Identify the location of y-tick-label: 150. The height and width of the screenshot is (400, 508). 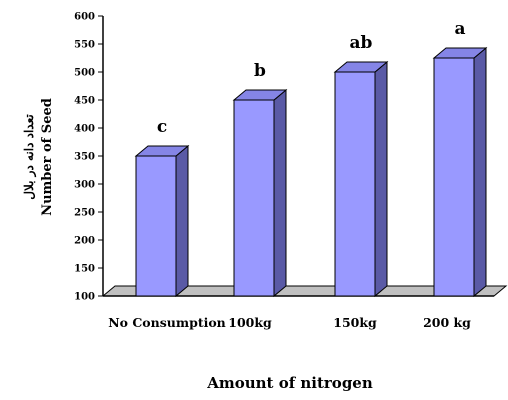
(84, 269).